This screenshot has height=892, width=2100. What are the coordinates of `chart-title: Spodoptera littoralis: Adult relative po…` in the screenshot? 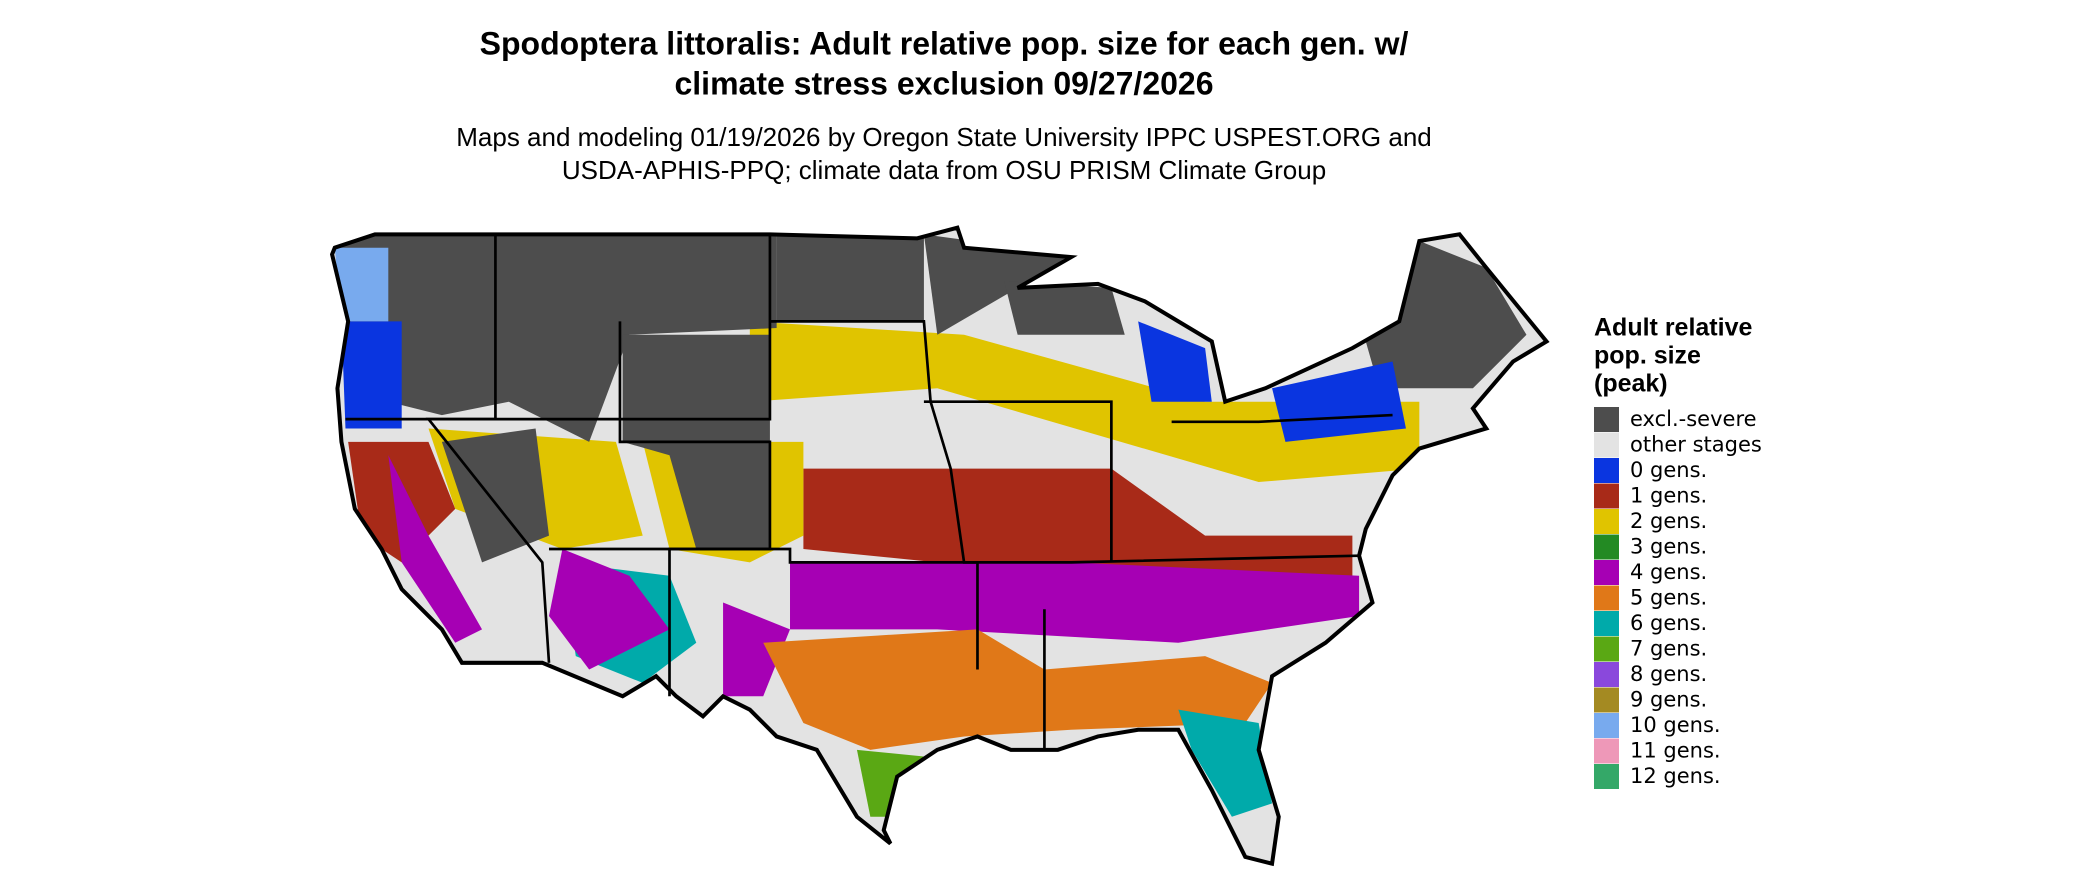 It's located at (944, 43).